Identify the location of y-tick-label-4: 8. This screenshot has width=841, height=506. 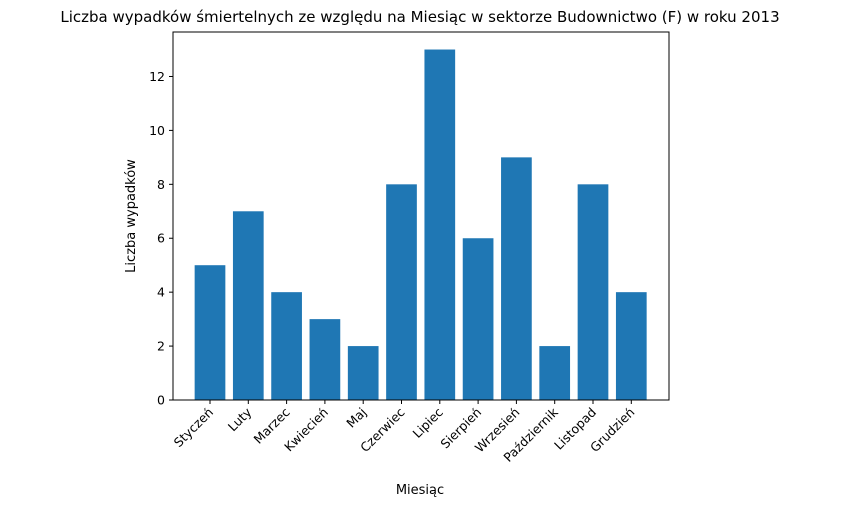
(161, 184).